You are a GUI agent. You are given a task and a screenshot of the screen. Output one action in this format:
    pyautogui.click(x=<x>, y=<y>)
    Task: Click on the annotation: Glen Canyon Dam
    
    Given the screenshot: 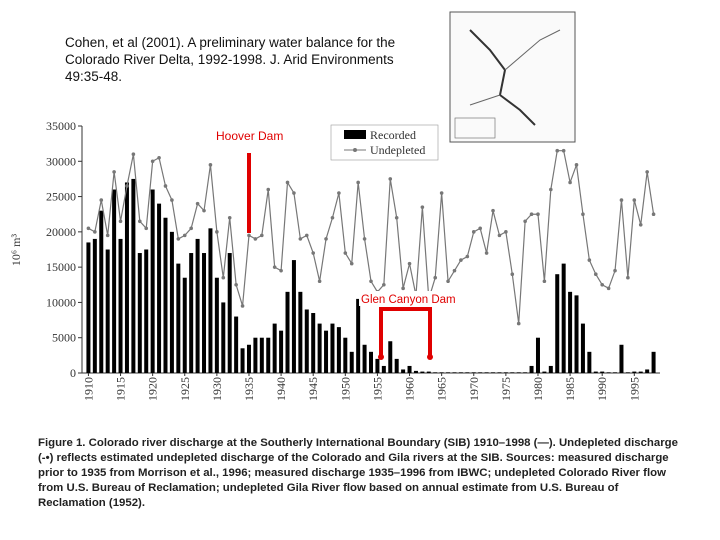 What is the action you would take?
    pyautogui.click(x=408, y=300)
    